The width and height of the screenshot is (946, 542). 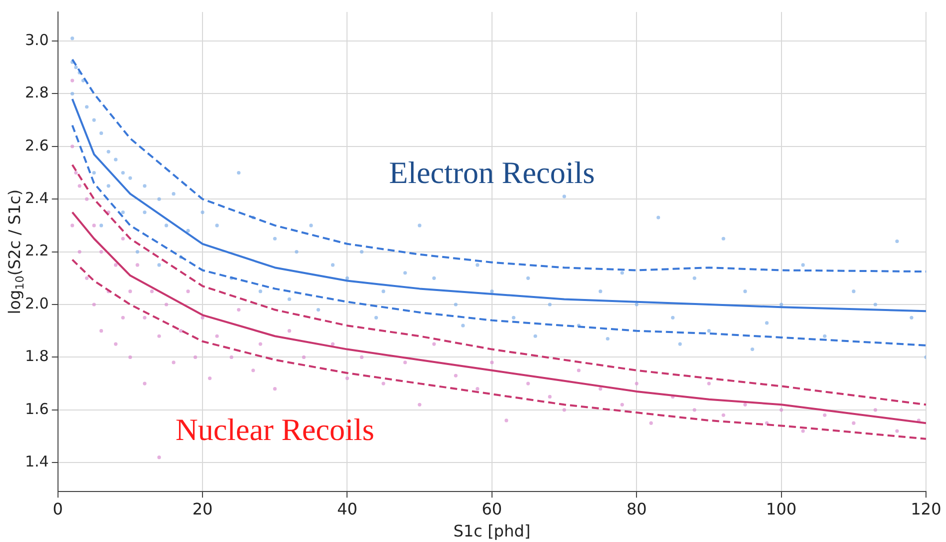 What do you see at coordinates (781, 508) in the screenshot?
I see `x-tick-label: 100` at bounding box center [781, 508].